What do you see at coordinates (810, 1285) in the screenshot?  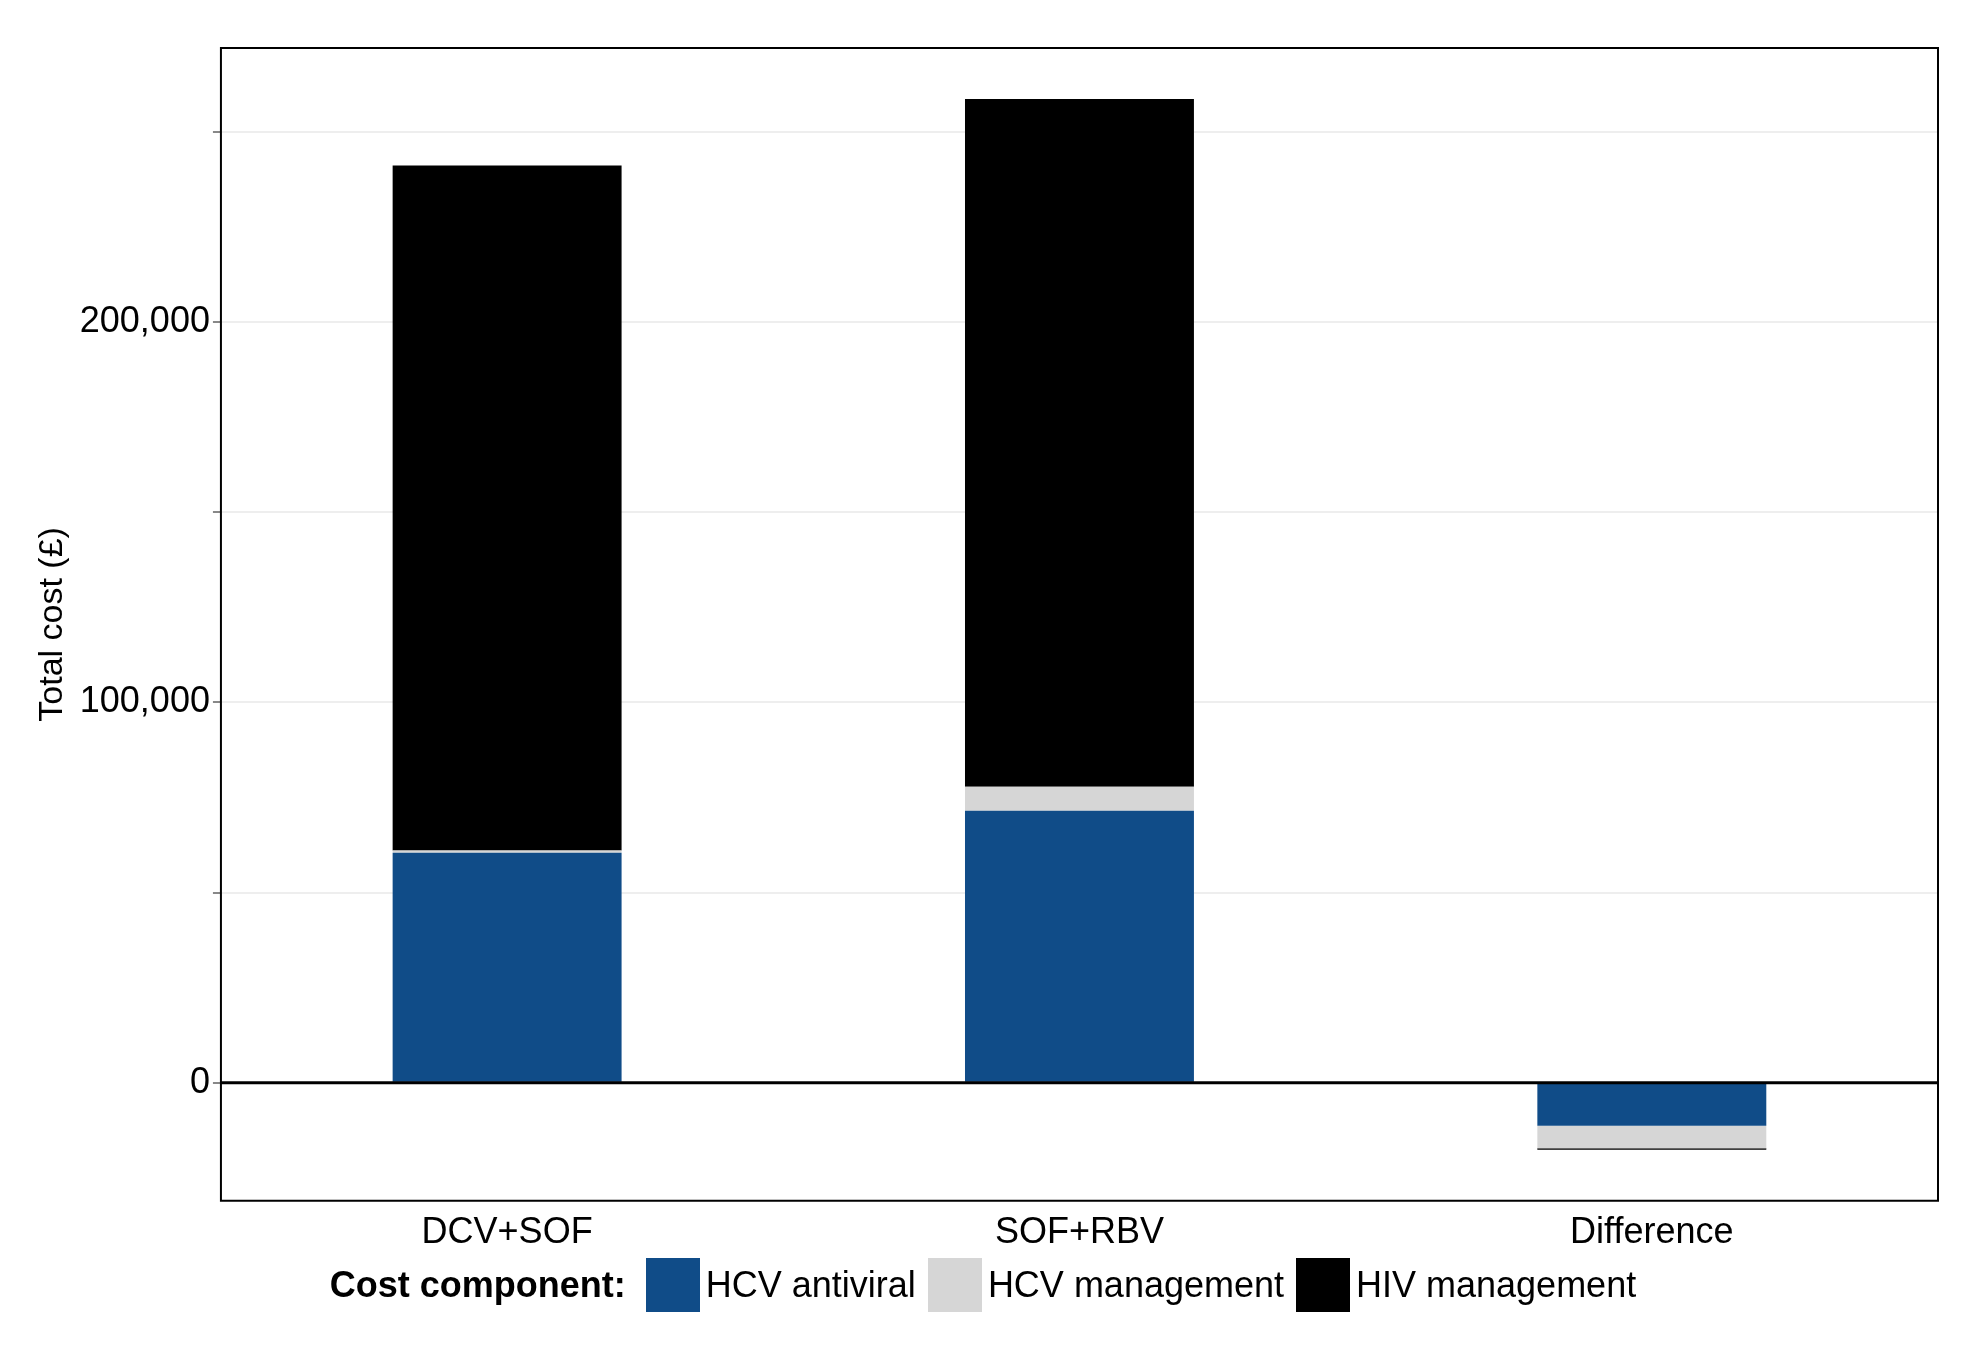 I see `legend-label: HCV antiviral` at bounding box center [810, 1285].